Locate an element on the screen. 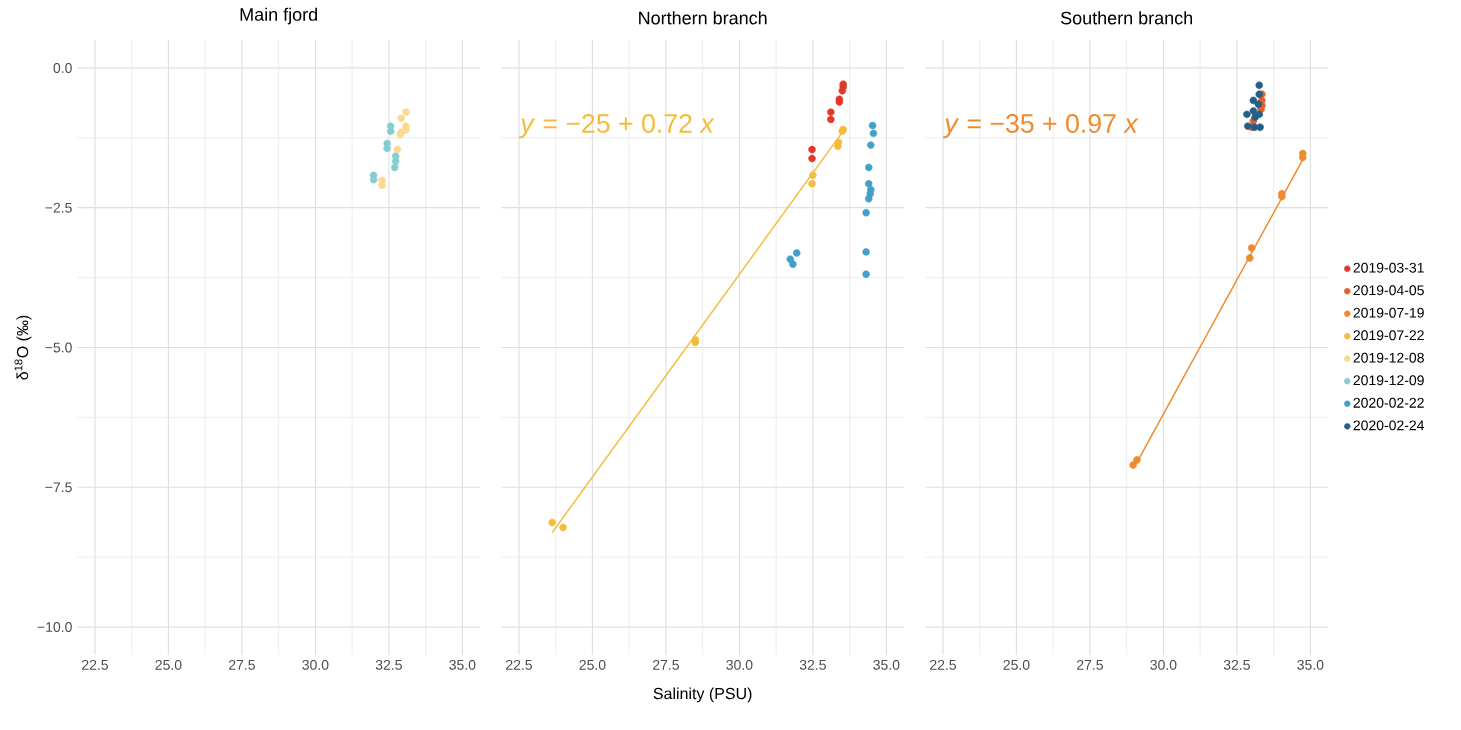 Image resolution: width=1461 pixels, height=730 pixels. y-tick-label: −2.5 is located at coordinates (58, 207).